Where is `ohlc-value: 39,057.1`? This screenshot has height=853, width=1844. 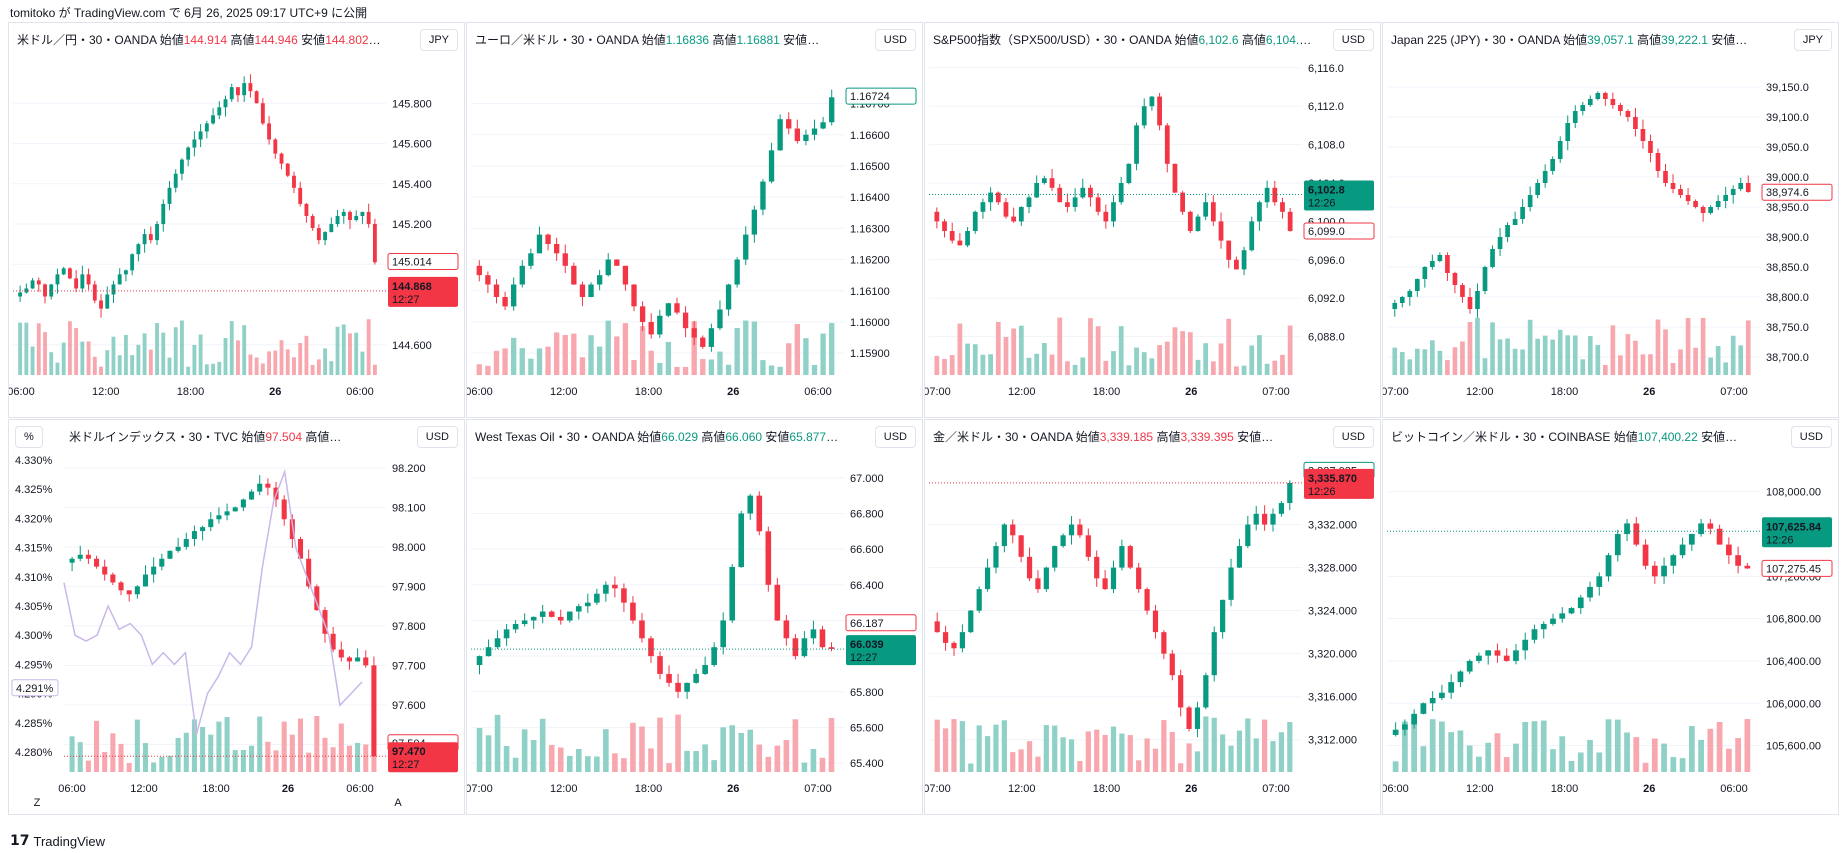 ohlc-value: 39,057.1 is located at coordinates (1610, 40).